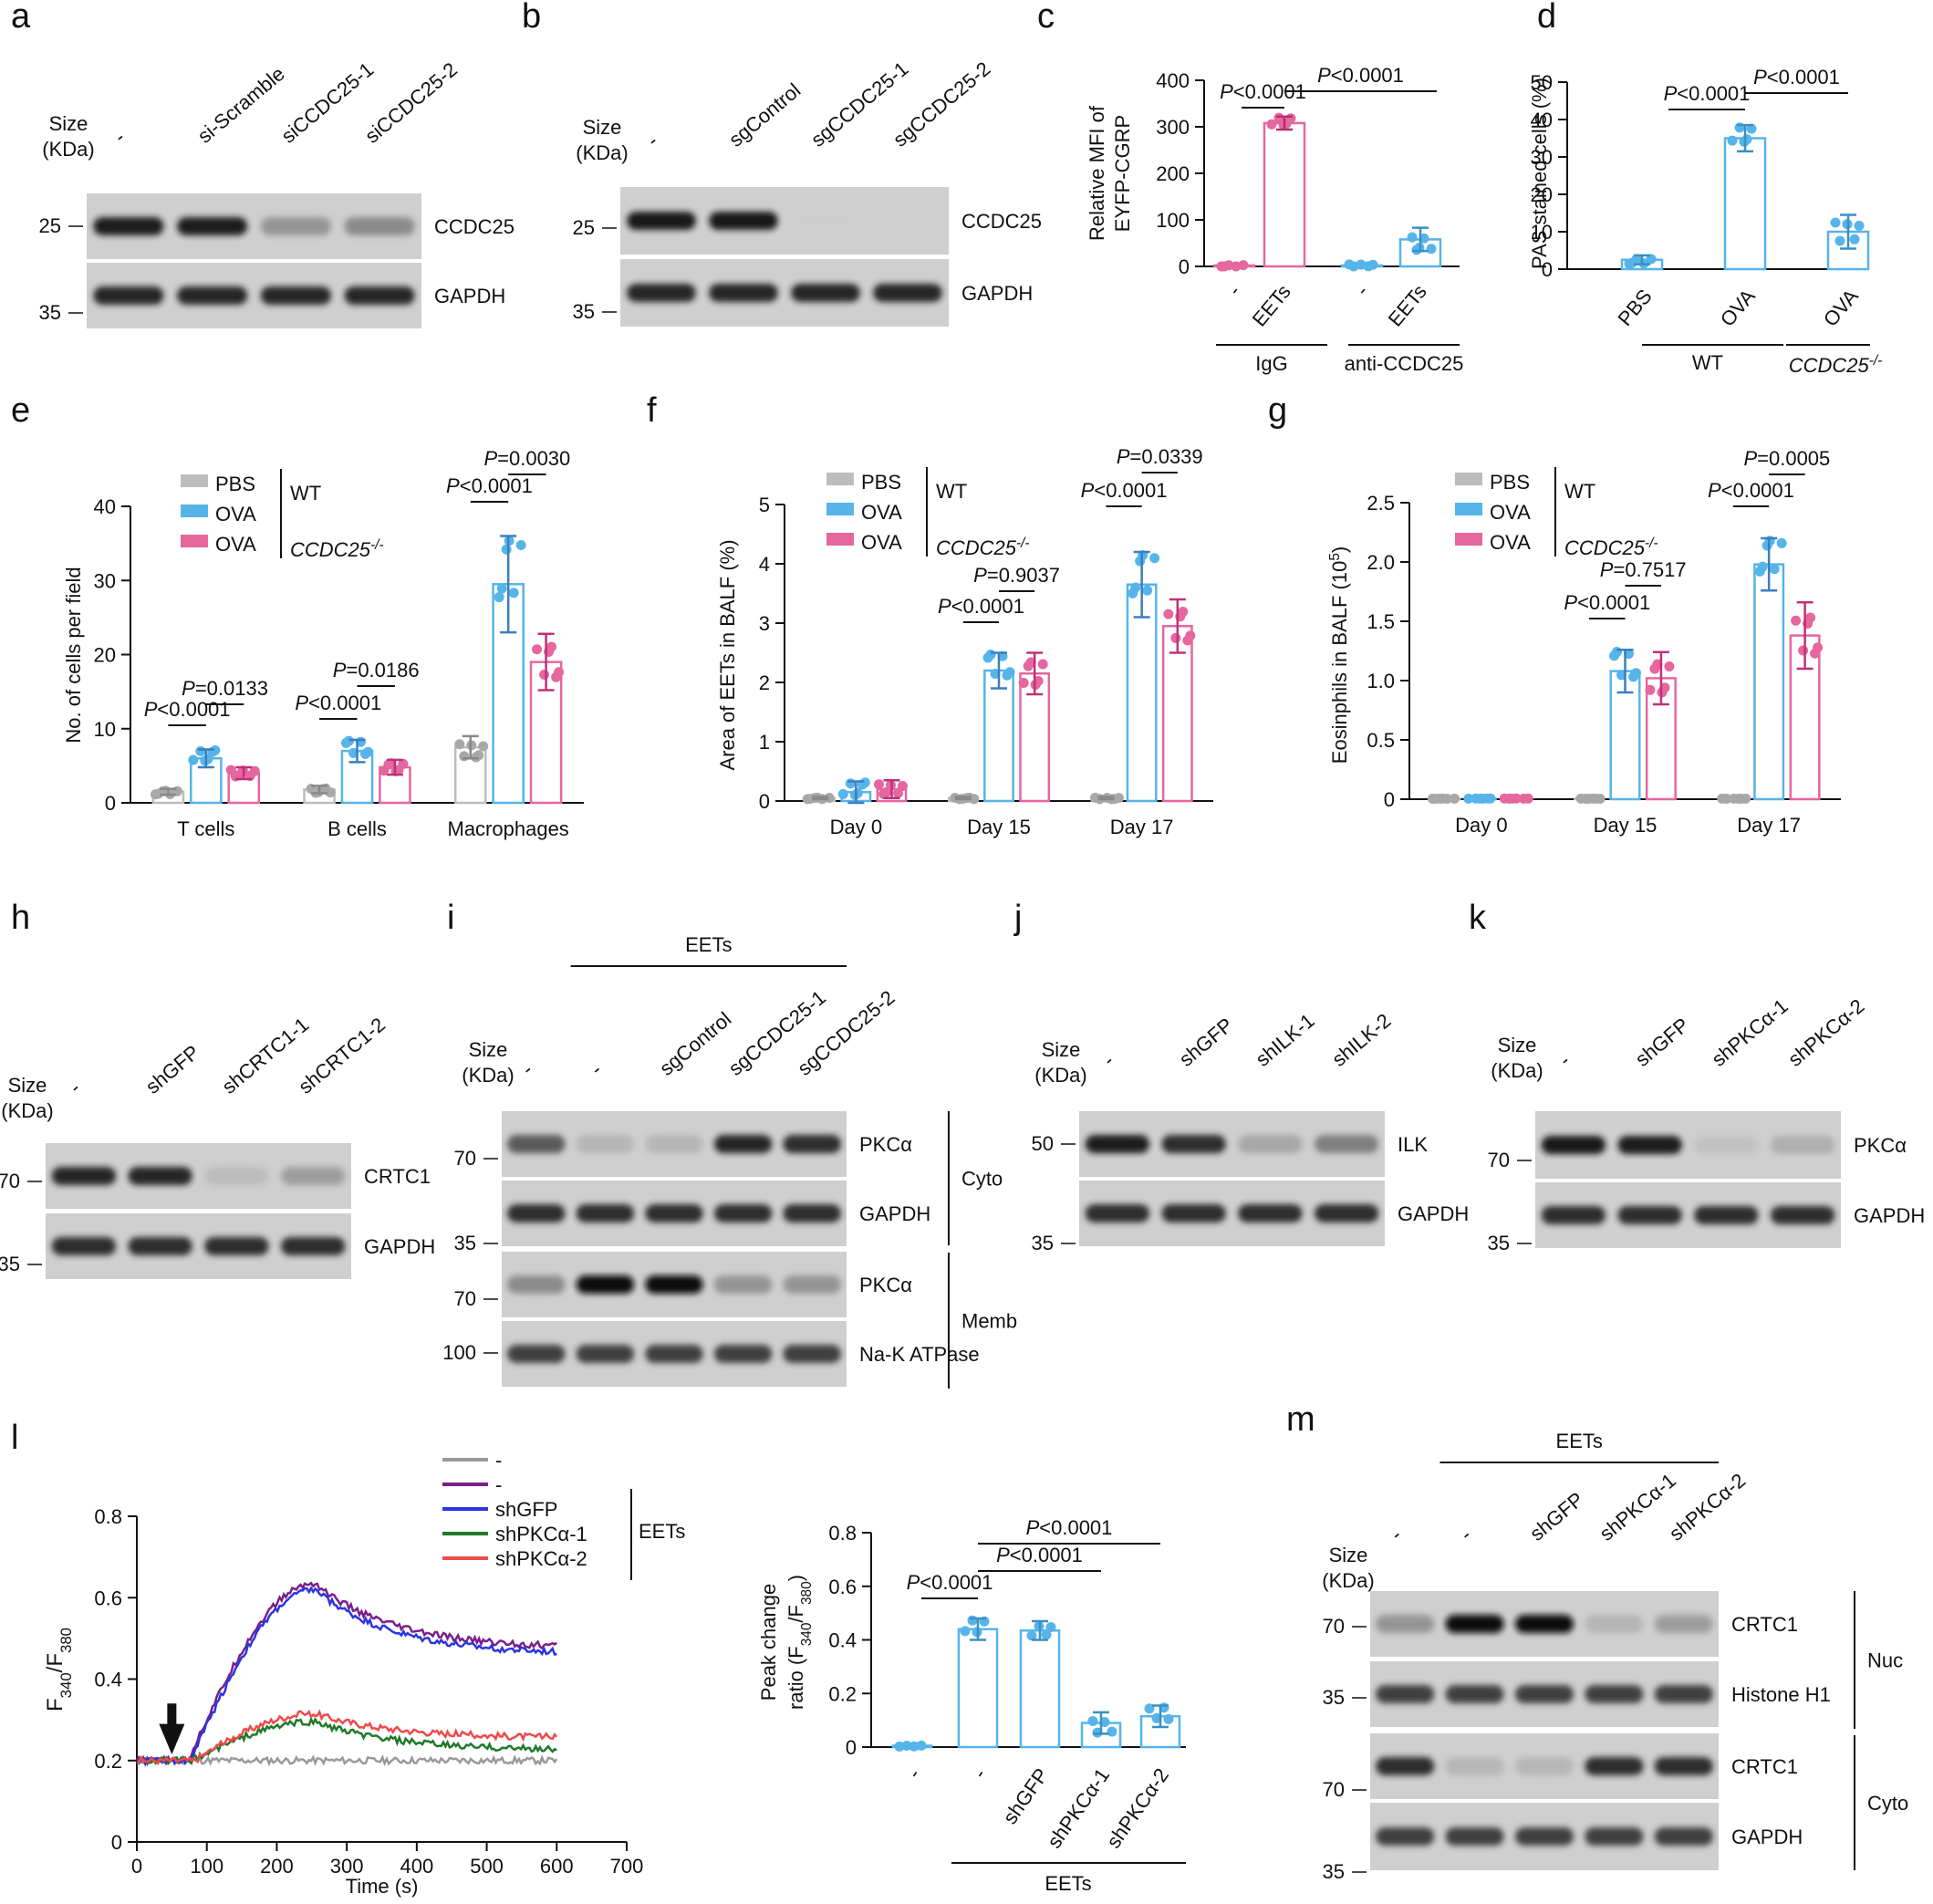 The image size is (1933, 1904). What do you see at coordinates (119, 137) in the screenshot?
I see `lane-label-a: -` at bounding box center [119, 137].